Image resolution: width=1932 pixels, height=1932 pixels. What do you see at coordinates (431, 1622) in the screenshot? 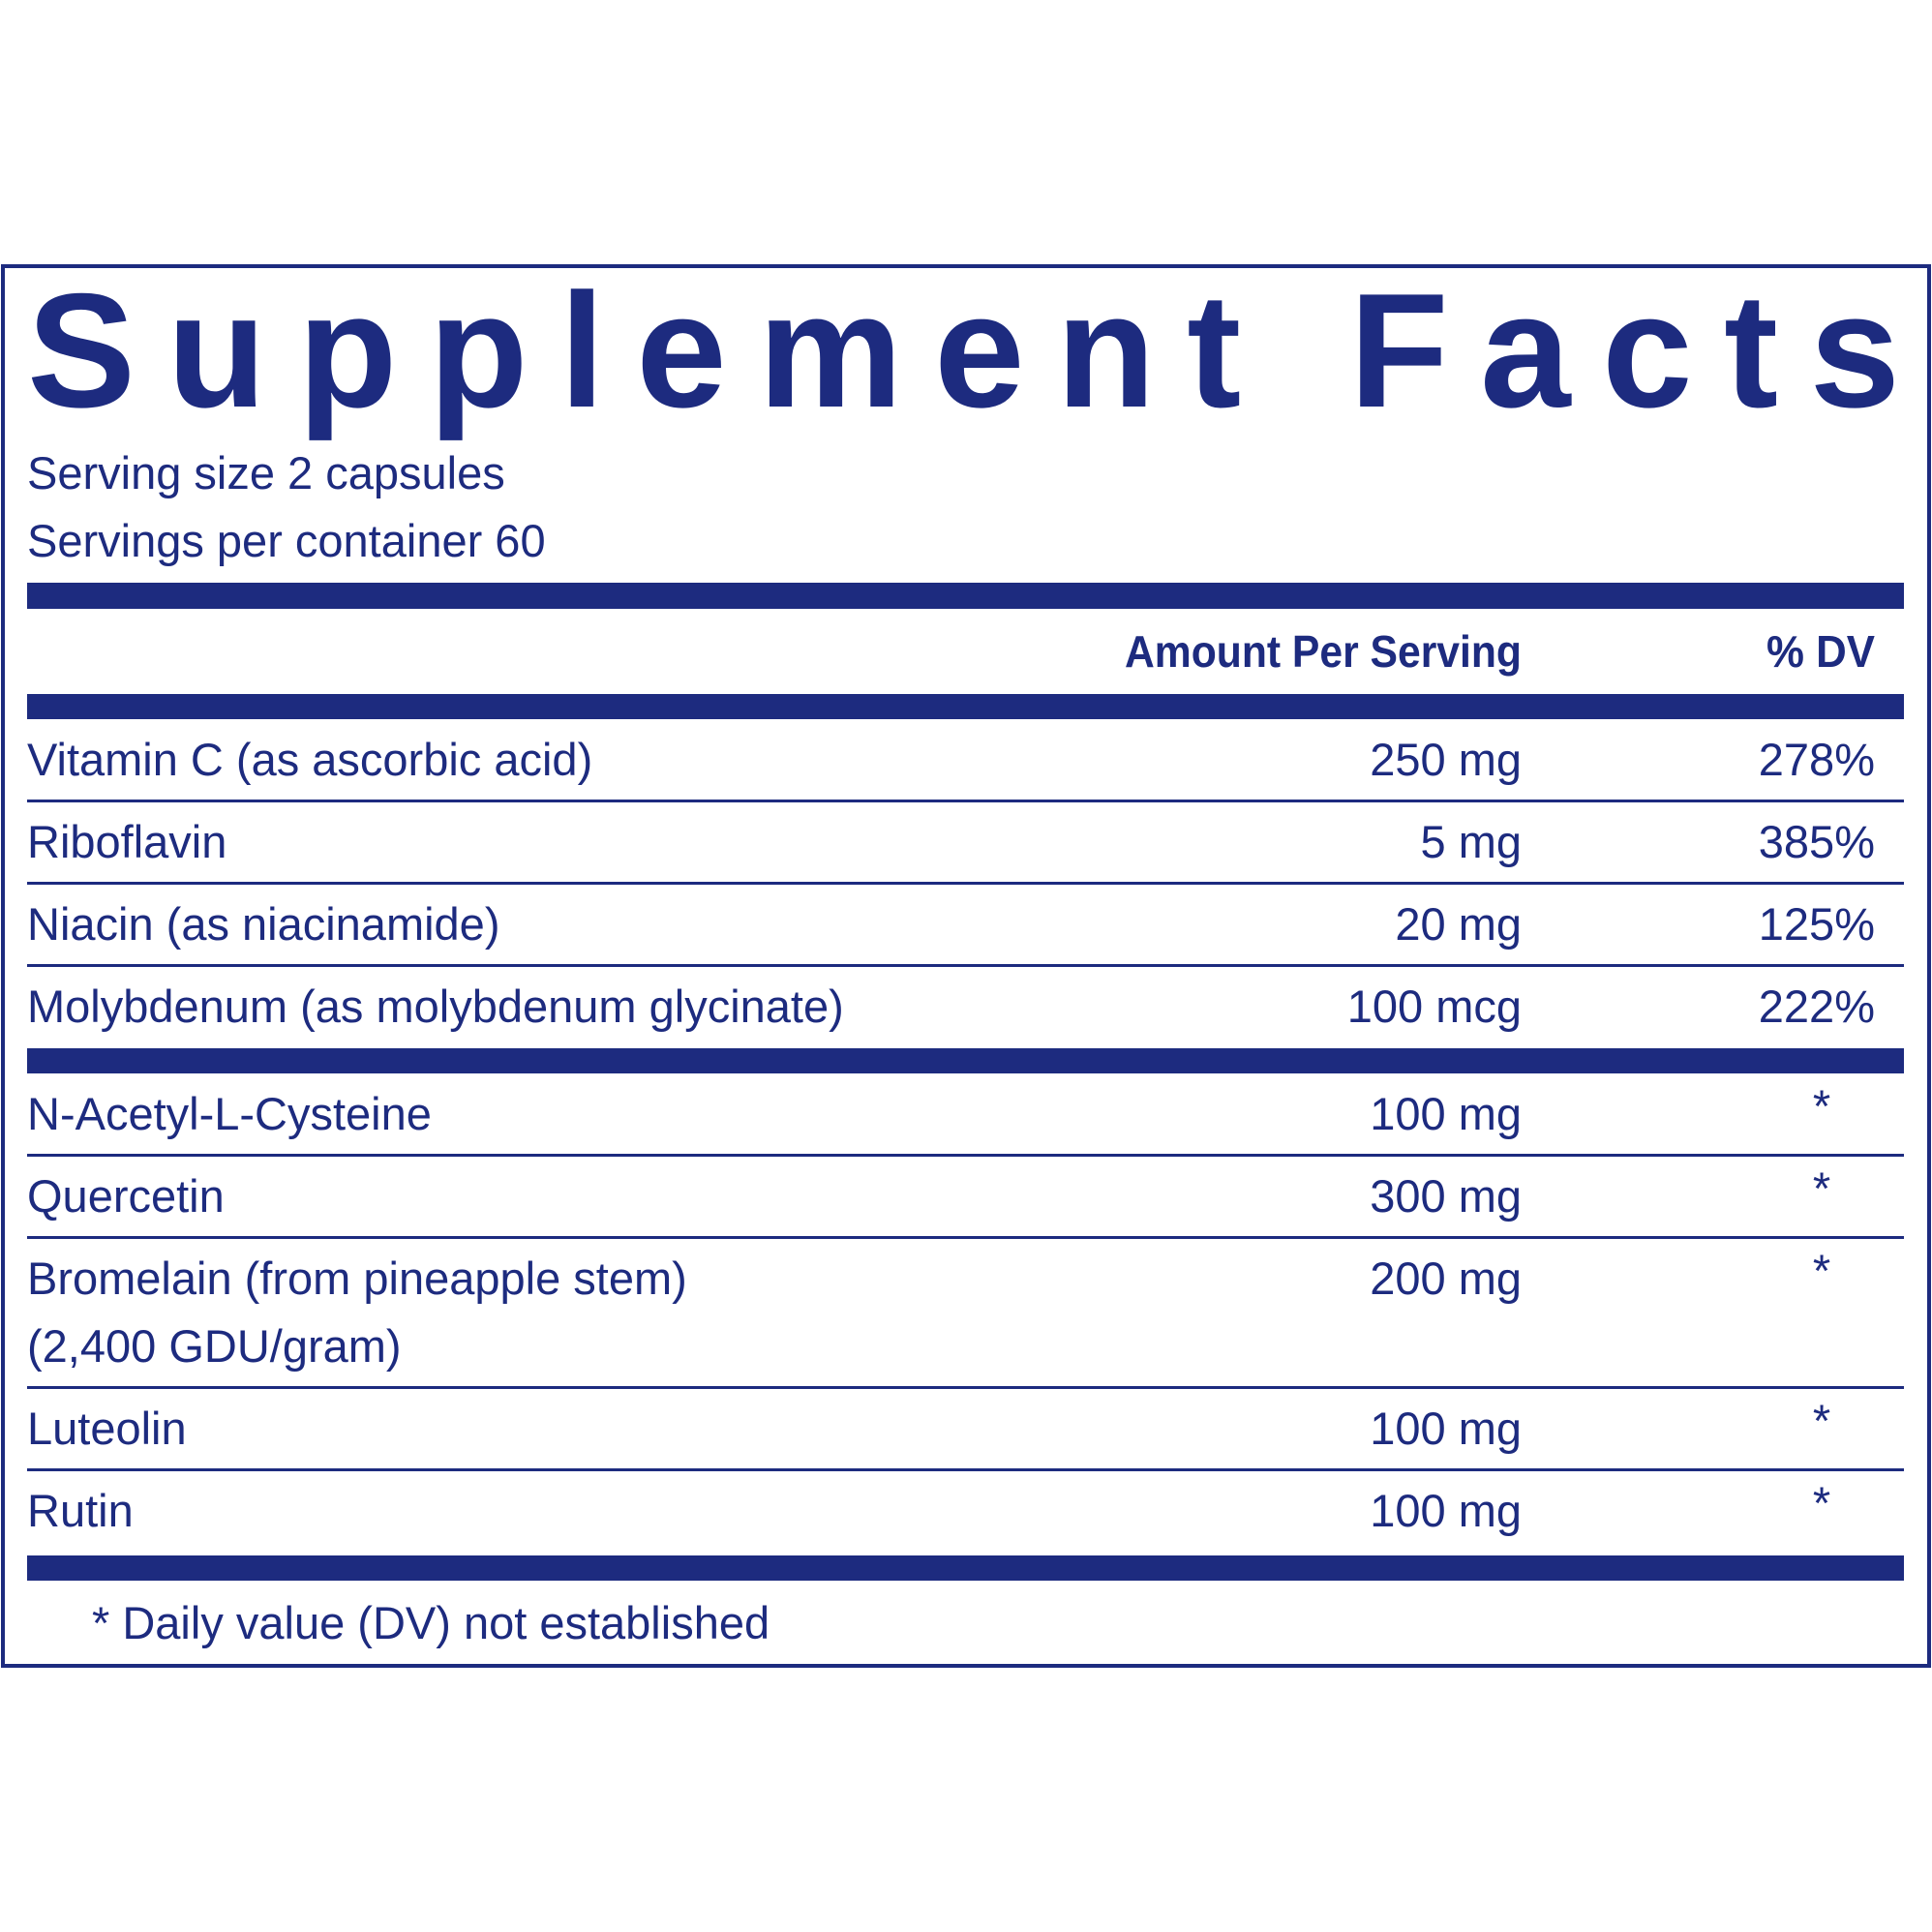
I see `footnote: * Daily value (DV) not established` at bounding box center [431, 1622].